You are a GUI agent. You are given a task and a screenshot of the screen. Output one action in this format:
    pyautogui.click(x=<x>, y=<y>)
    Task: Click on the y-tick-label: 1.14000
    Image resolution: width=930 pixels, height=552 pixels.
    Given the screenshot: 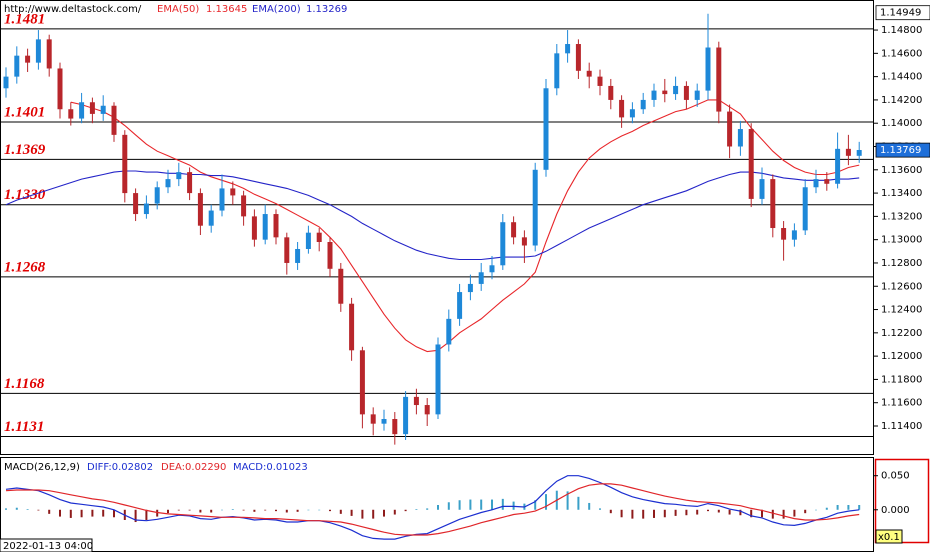 What is the action you would take?
    pyautogui.click(x=901, y=123)
    